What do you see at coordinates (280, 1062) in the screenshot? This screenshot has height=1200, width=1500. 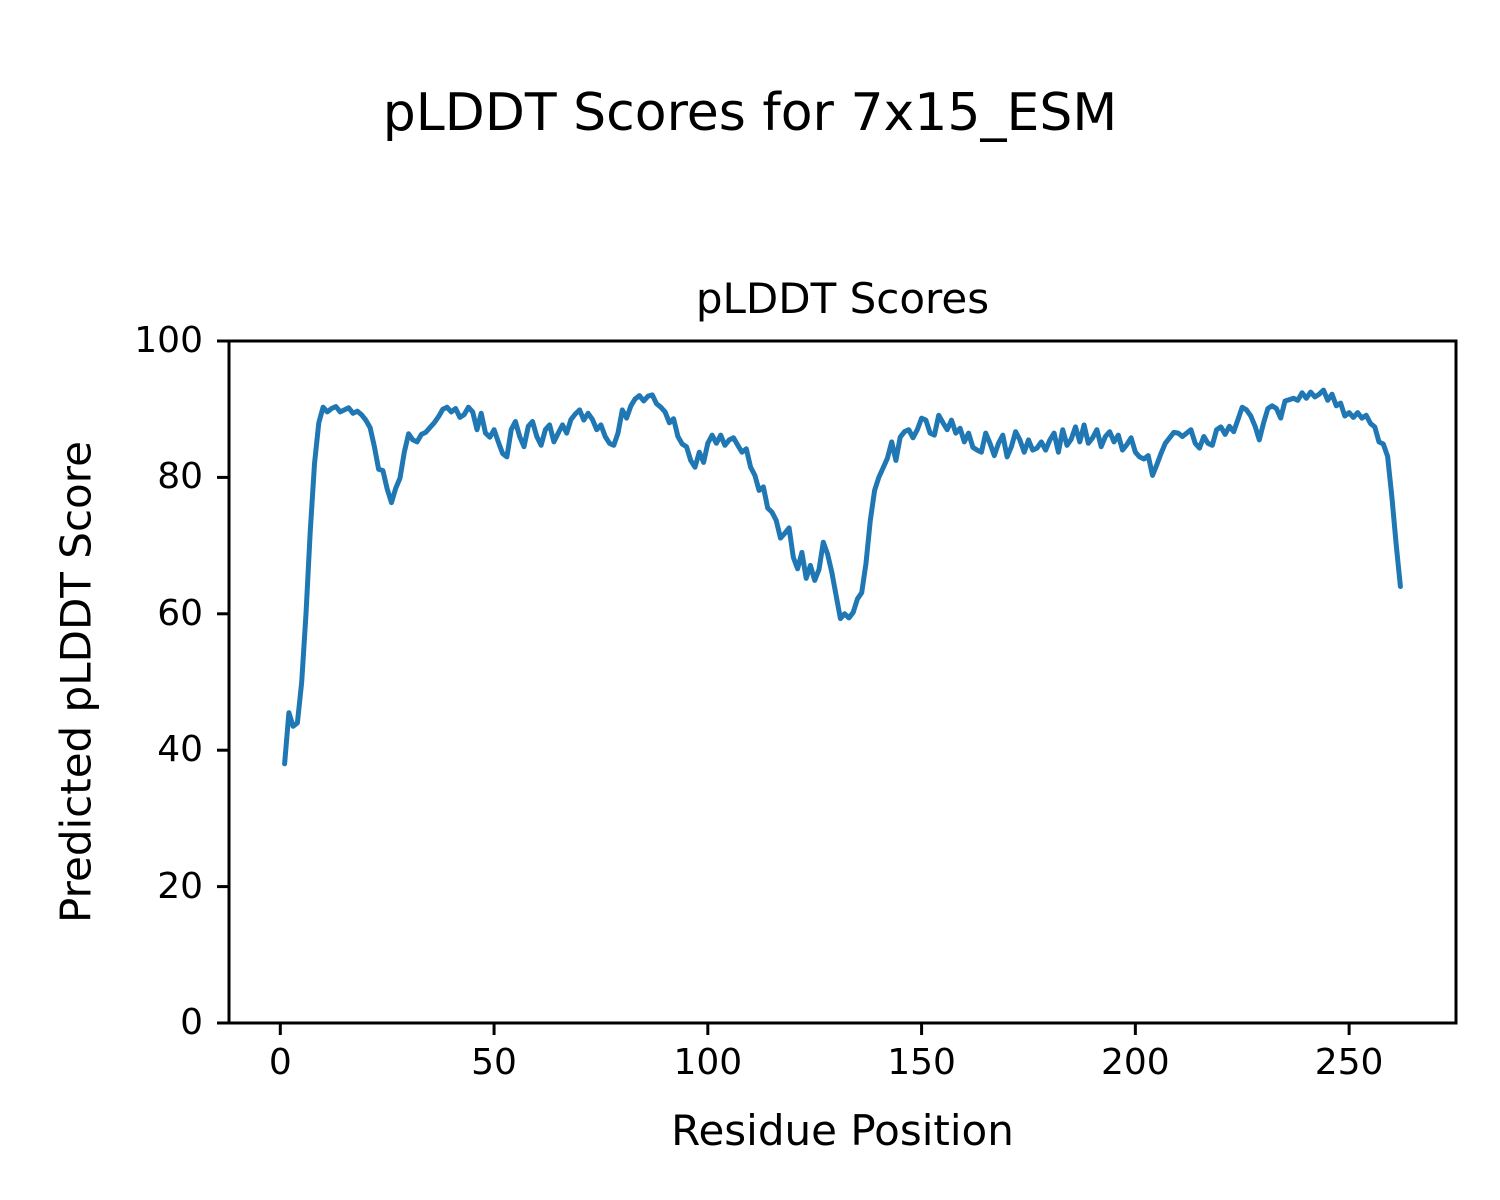 I see `x-tick-label: 0` at bounding box center [280, 1062].